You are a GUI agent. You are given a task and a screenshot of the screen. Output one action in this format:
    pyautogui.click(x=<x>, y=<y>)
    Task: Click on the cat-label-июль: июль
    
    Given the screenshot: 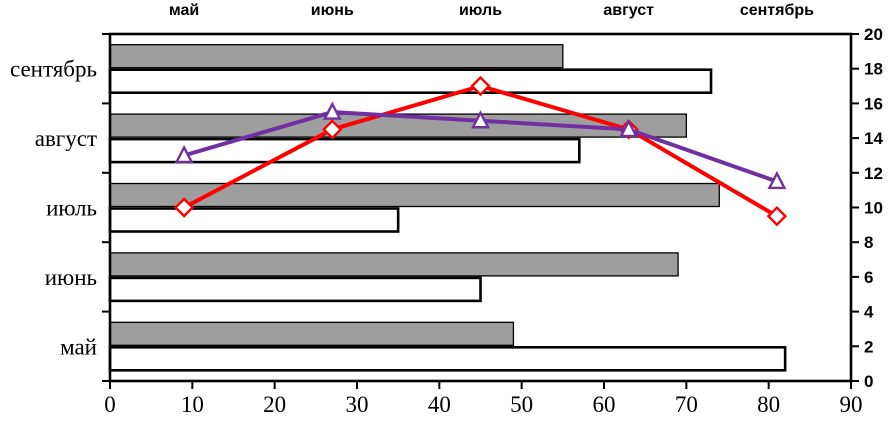 What is the action you would take?
    pyautogui.click(x=71, y=208)
    